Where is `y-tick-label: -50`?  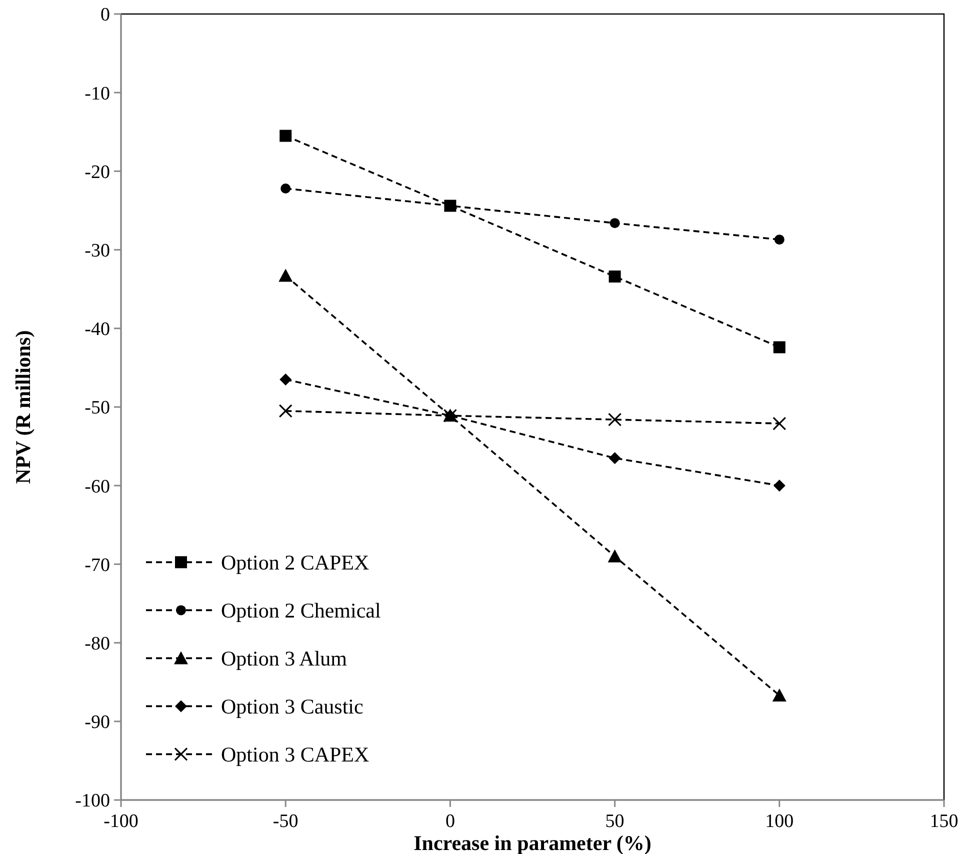
y-tick-label: -50 is located at coordinates (97, 408).